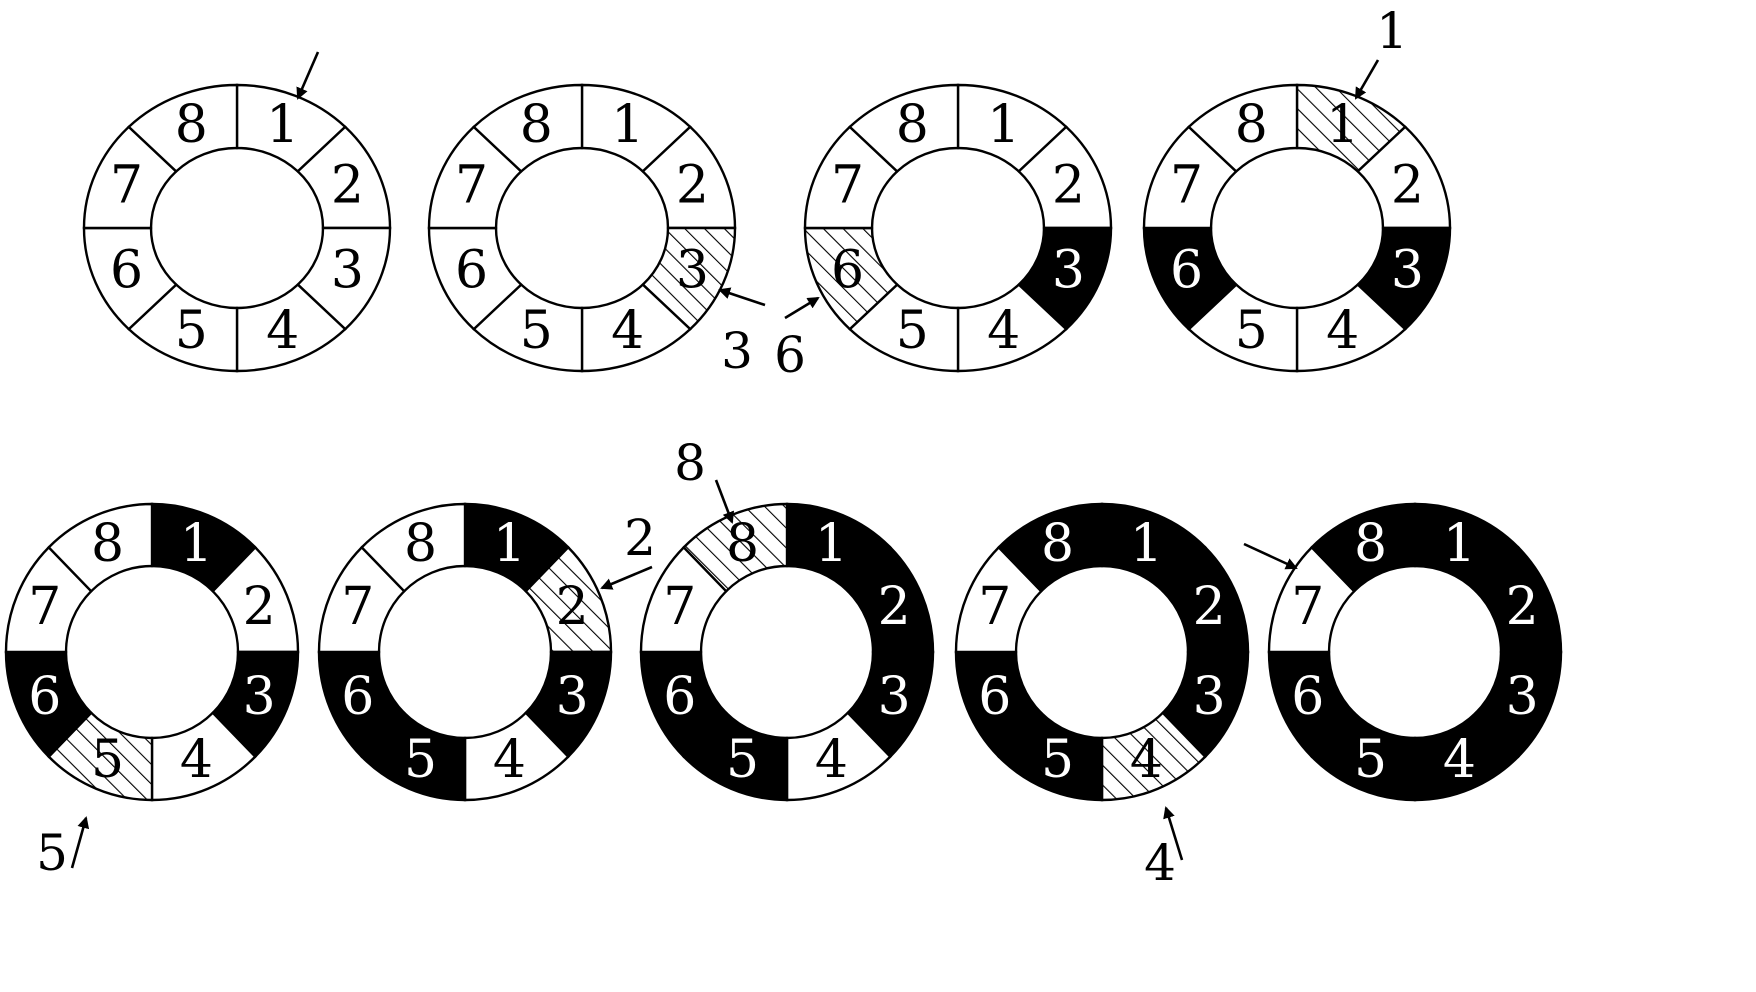  I want to click on ring-1-segment-8-empty, so click(183, 128).